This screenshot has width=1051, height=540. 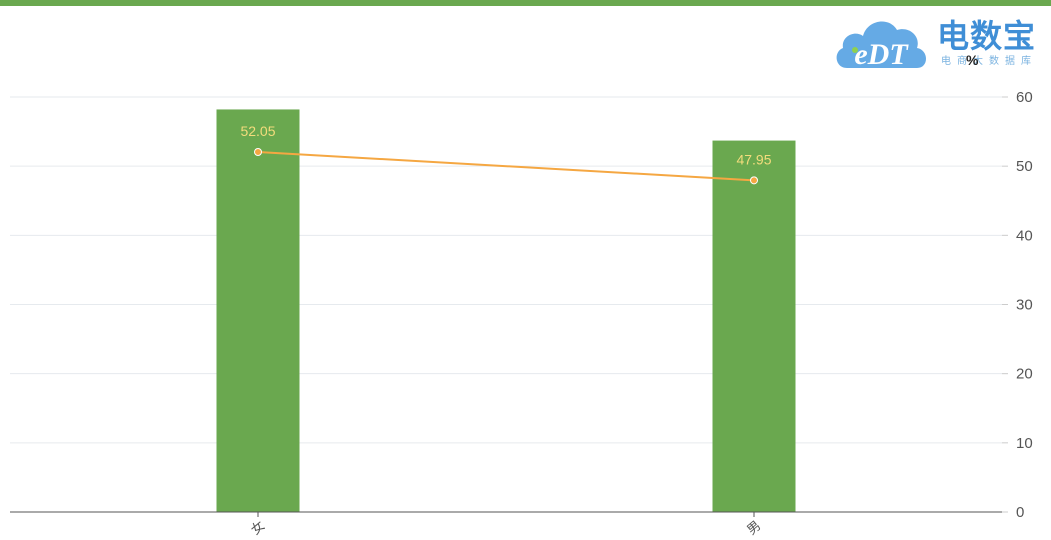 What do you see at coordinates (506, 166) in the screenshot?
I see `line-series` at bounding box center [506, 166].